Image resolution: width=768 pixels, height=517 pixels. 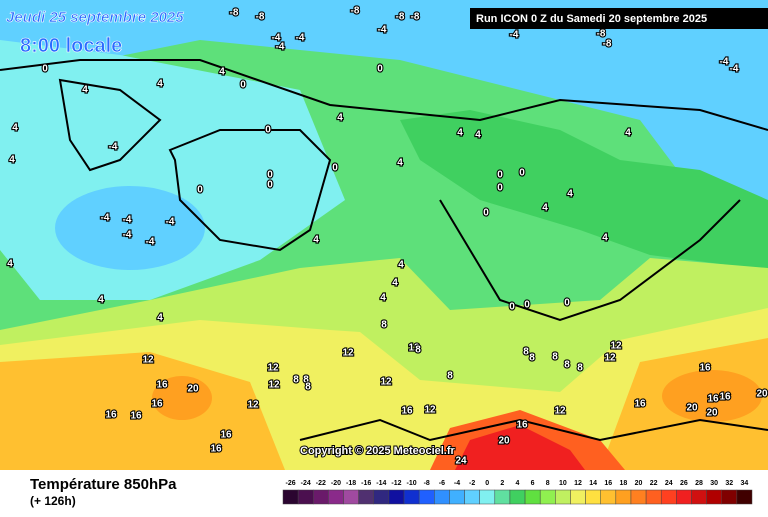 I want to click on scale-label: -8, so click(x=427, y=483).